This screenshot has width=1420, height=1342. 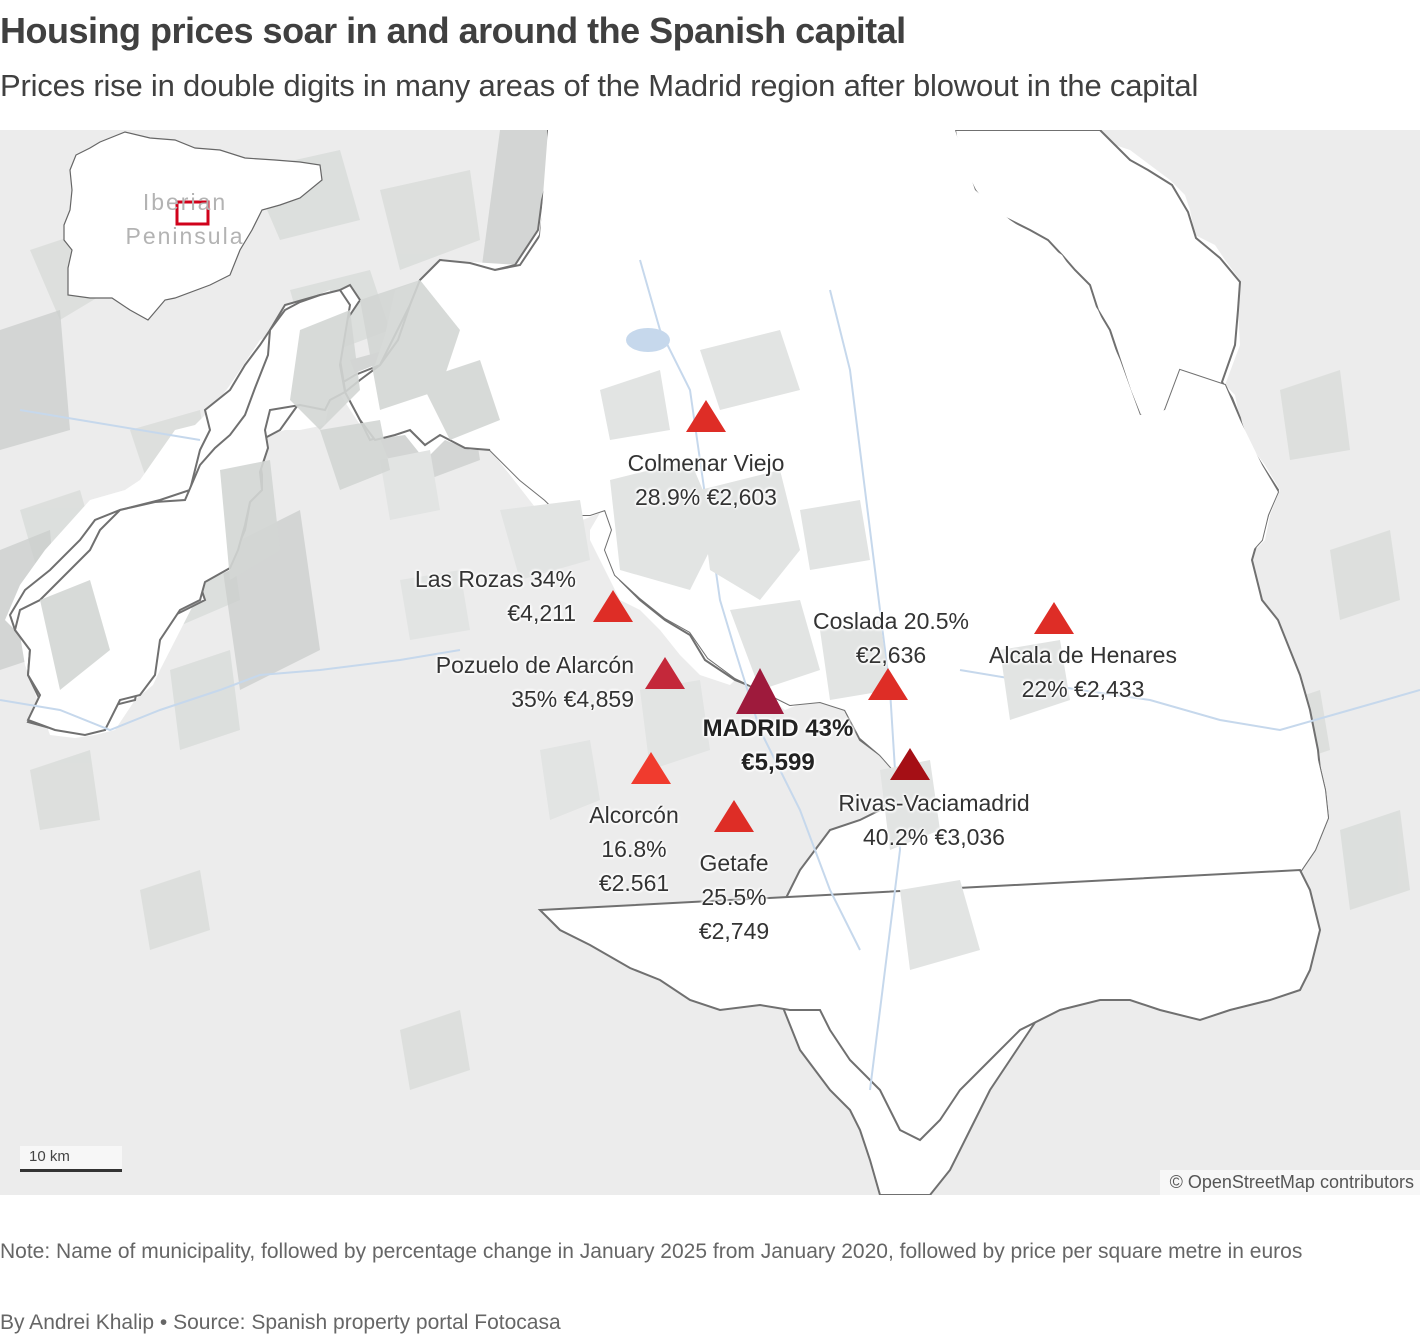 What do you see at coordinates (891, 638) in the screenshot?
I see `label-coslada: Coslada 20.5% €2,636` at bounding box center [891, 638].